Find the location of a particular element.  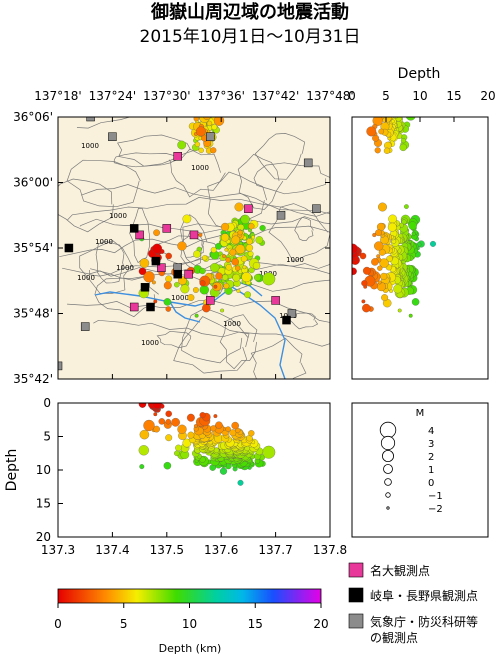

longitude-tick-label: 137.3 is located at coordinates (58, 550).